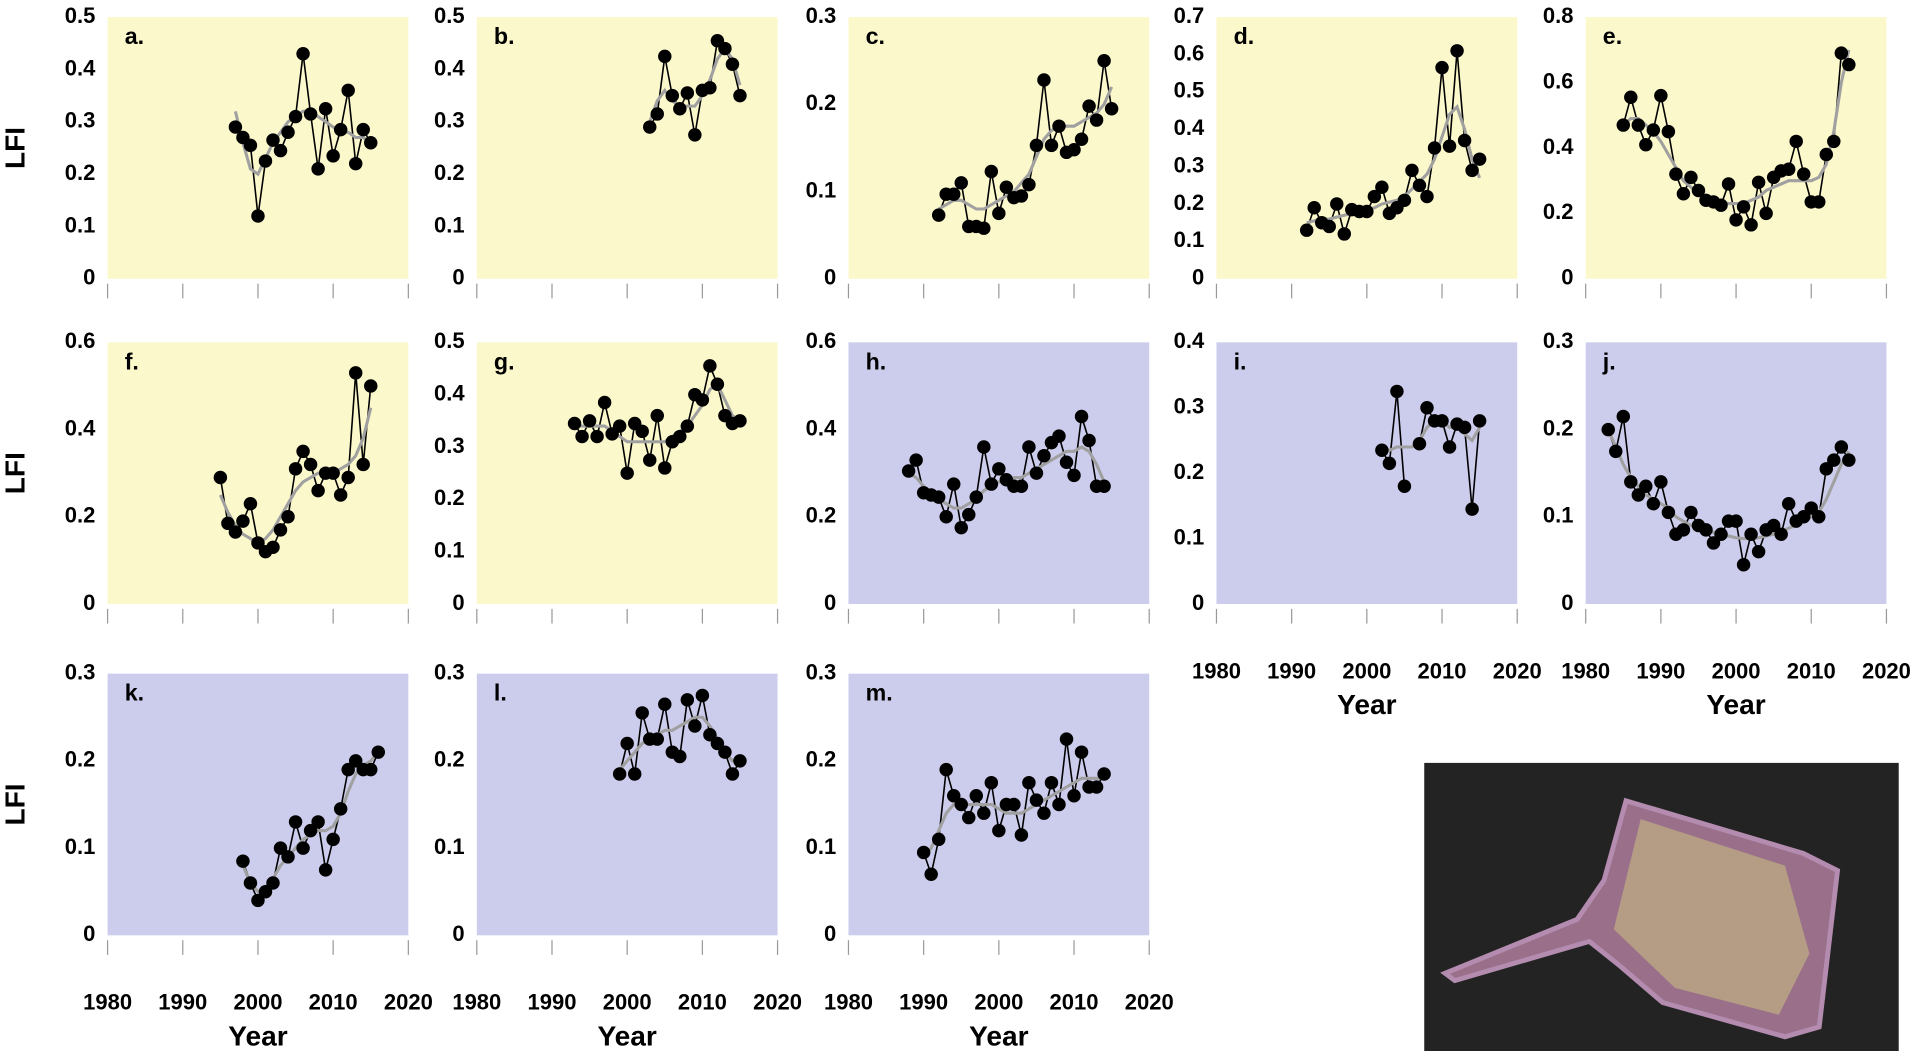 Image resolution: width=1917 pixels, height=1051 pixels. What do you see at coordinates (627, 1002) in the screenshot?
I see `x-tick-label: 2000` at bounding box center [627, 1002].